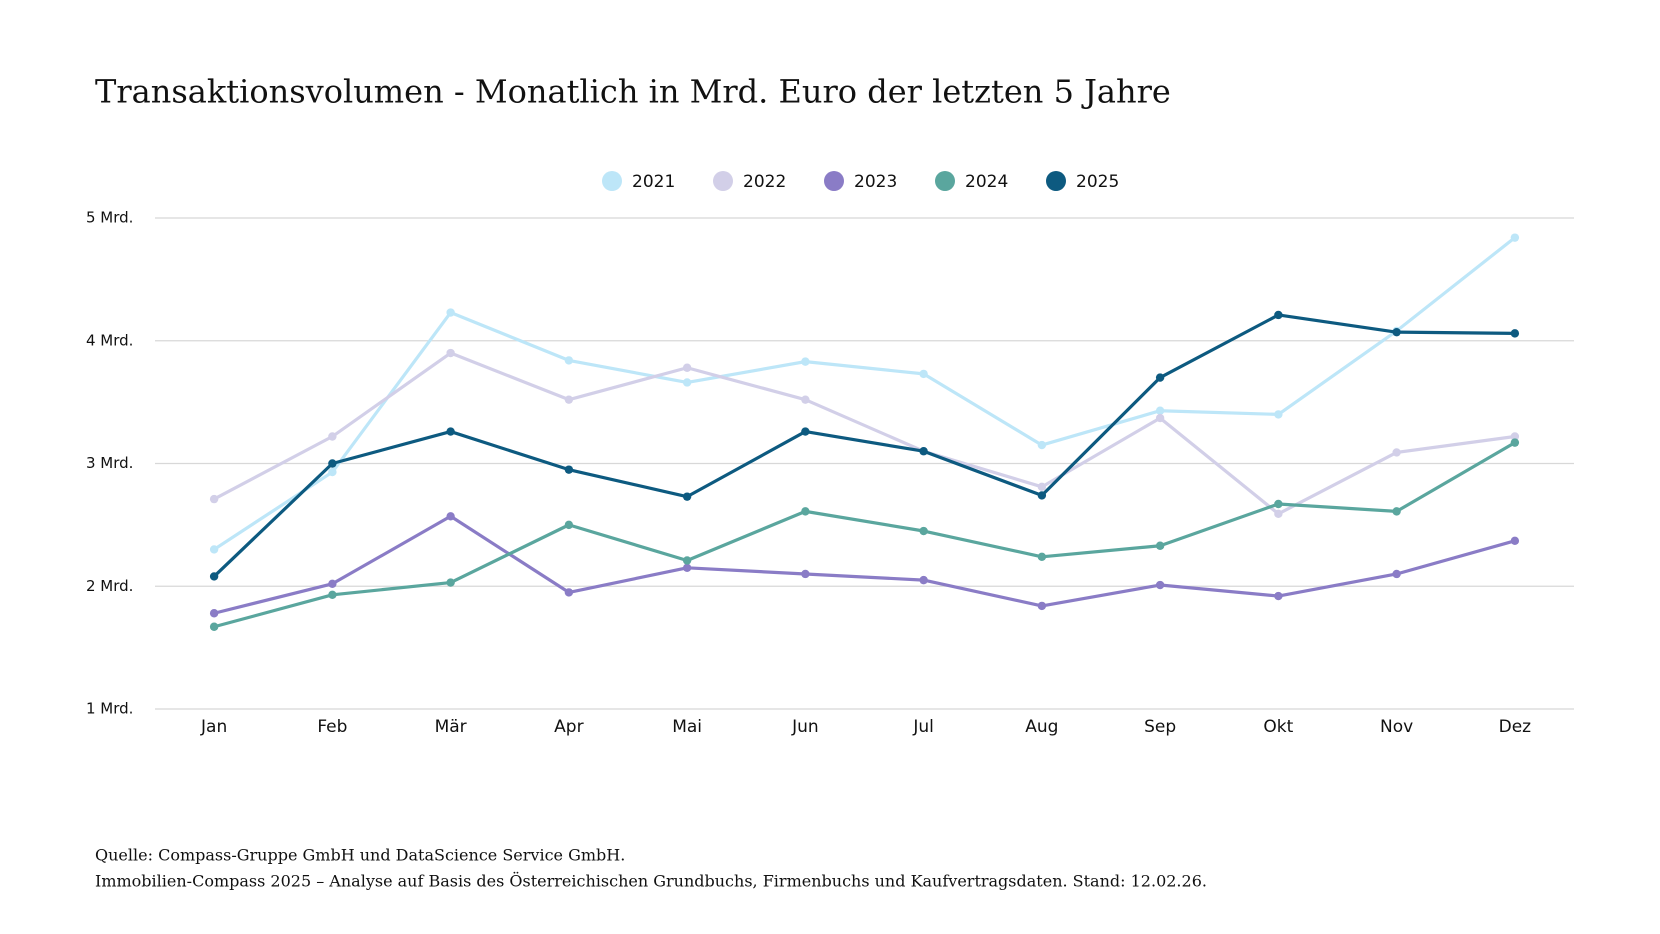  What do you see at coordinates (451, 727) in the screenshot?
I see `x-tick-label: Mär` at bounding box center [451, 727].